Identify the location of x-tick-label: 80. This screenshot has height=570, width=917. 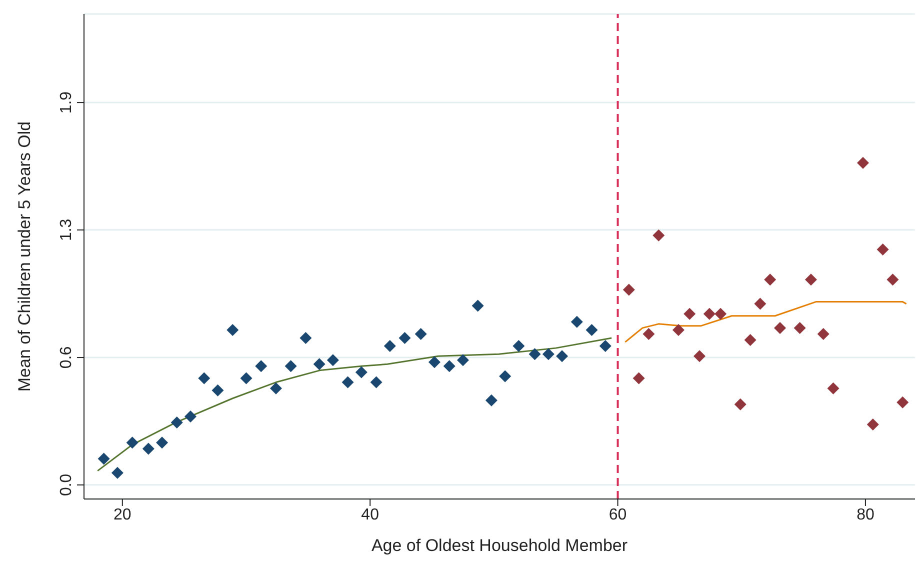
(865, 515).